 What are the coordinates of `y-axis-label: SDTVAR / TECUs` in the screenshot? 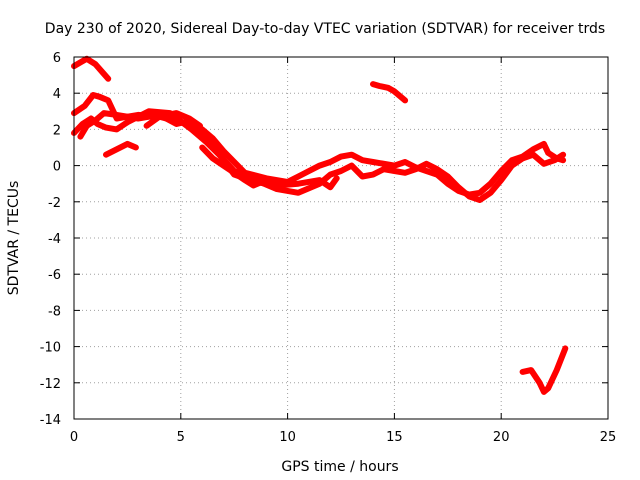 It's located at (14, 238).